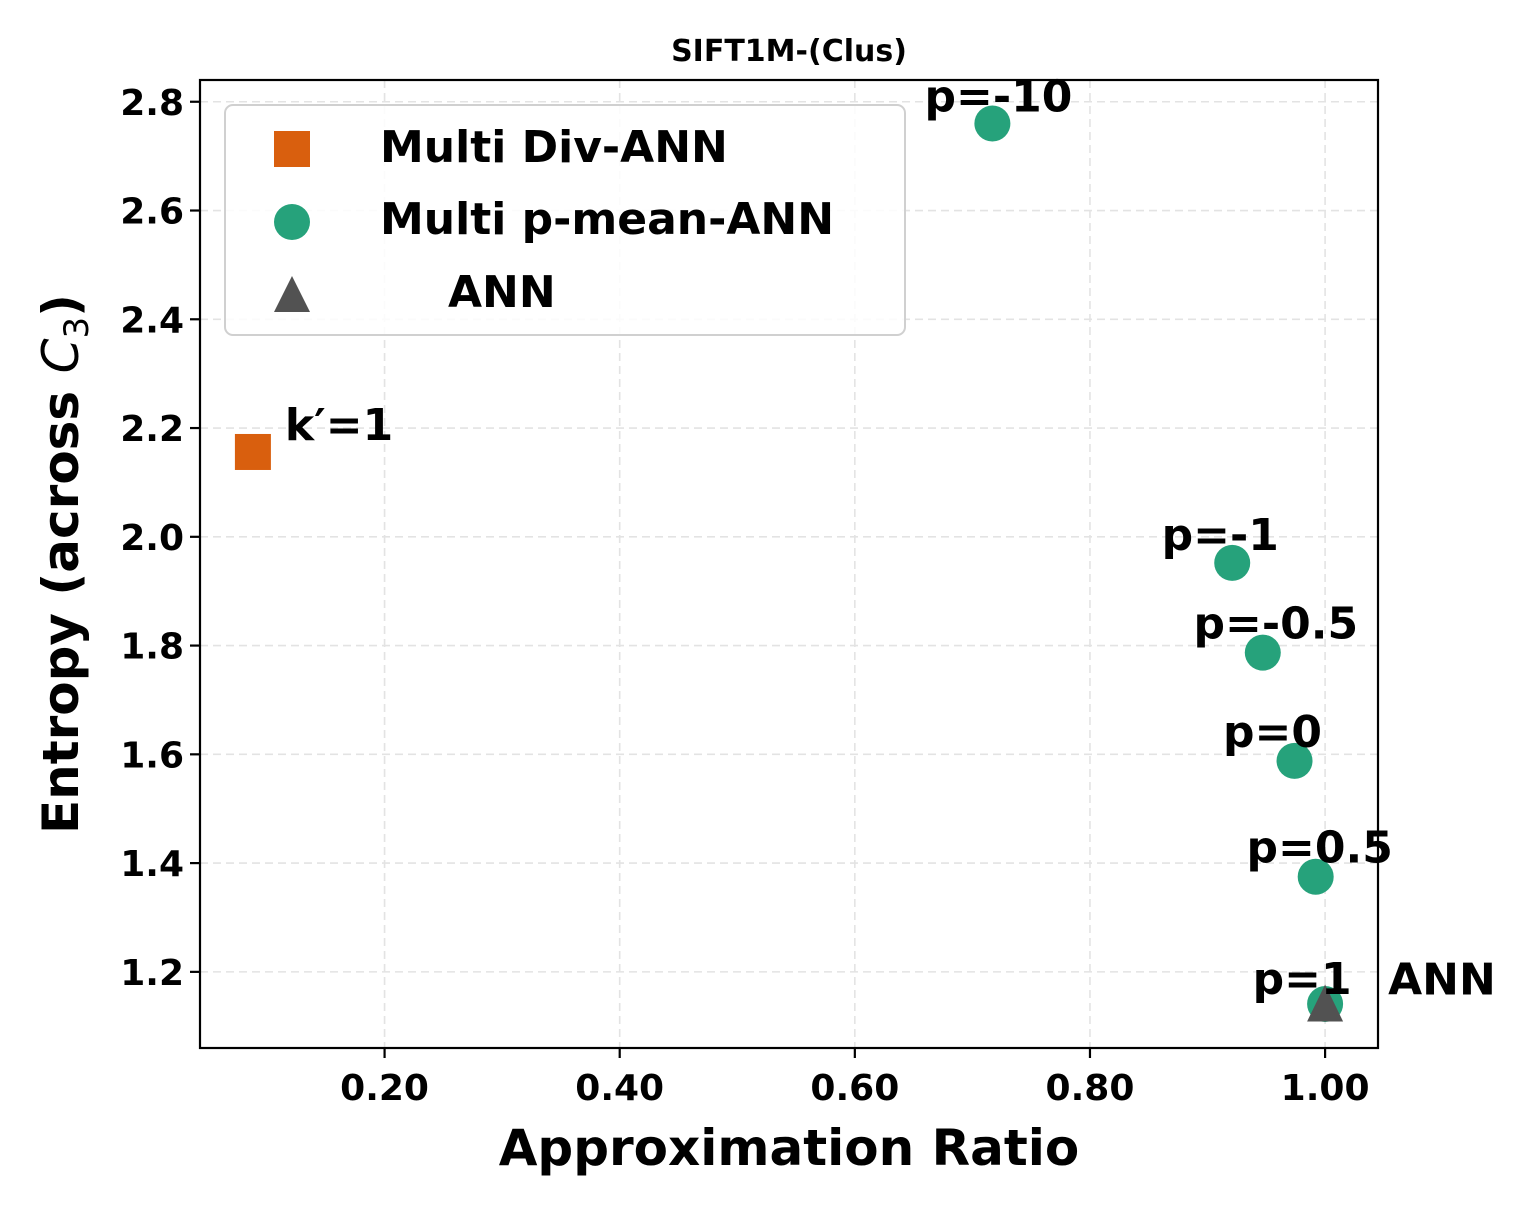 This screenshot has height=1210, width=1540. I want to click on legend-box, so click(565, 220).